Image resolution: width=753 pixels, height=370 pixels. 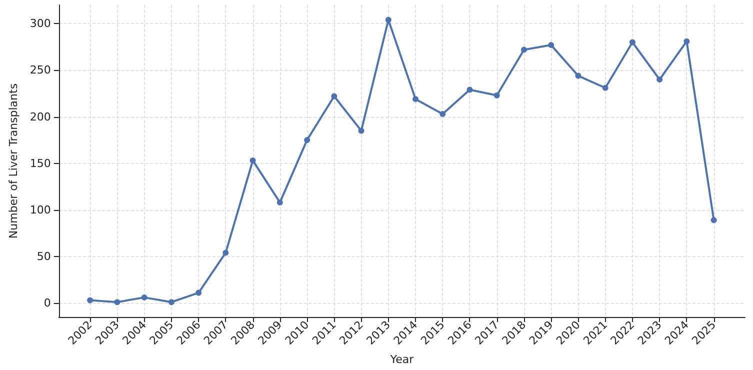 What do you see at coordinates (47, 303) in the screenshot?
I see `y-tick-label: 0` at bounding box center [47, 303].